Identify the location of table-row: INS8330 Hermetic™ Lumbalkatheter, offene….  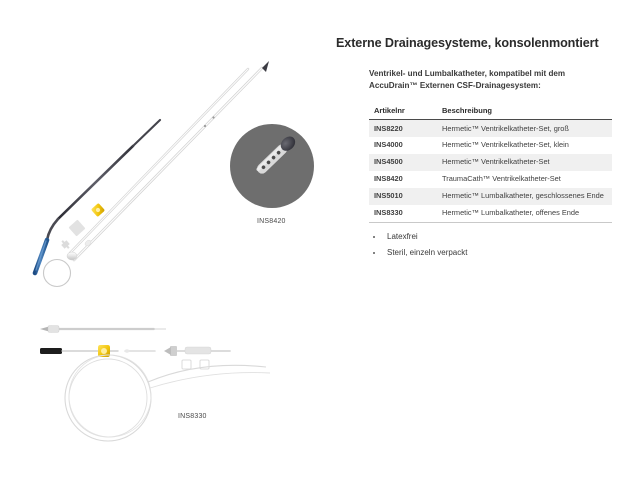
(490, 213).